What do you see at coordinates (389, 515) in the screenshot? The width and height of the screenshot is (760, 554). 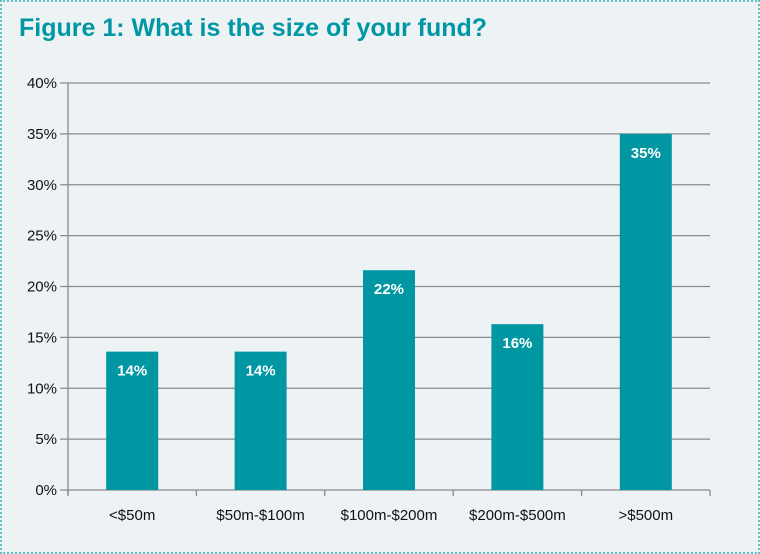 I see `x-tick-label: $100m-$200m` at bounding box center [389, 515].